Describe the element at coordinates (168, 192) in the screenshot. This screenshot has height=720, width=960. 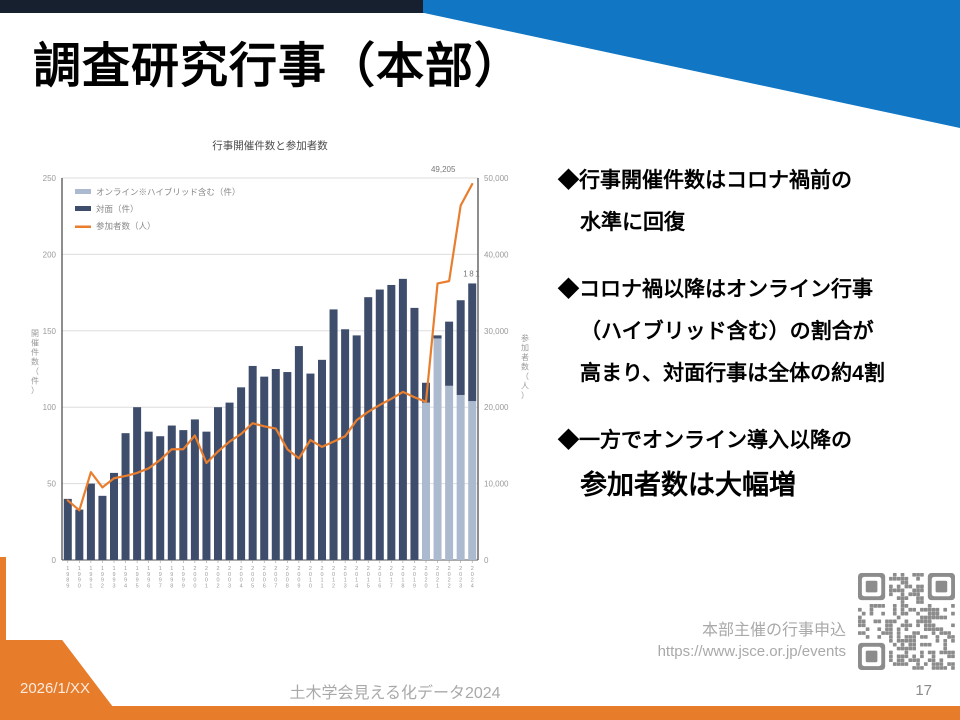
I see `legend-label: オンライン※ハイブリッド含む（件）` at that location.